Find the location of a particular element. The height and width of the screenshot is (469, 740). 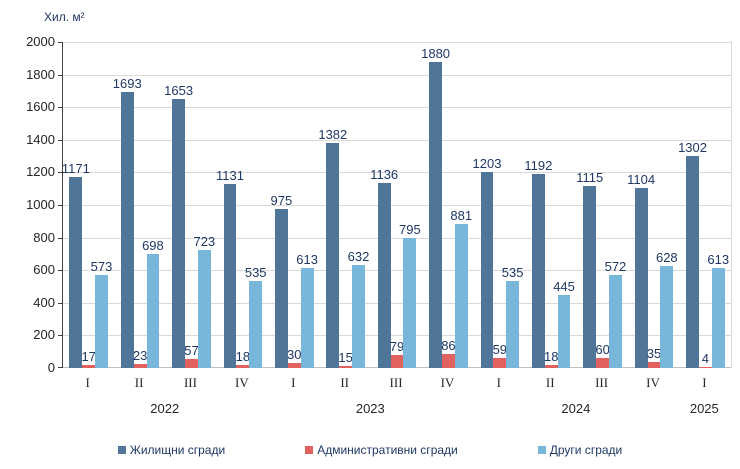

bar-administrative: 59 is located at coordinates (500, 355).